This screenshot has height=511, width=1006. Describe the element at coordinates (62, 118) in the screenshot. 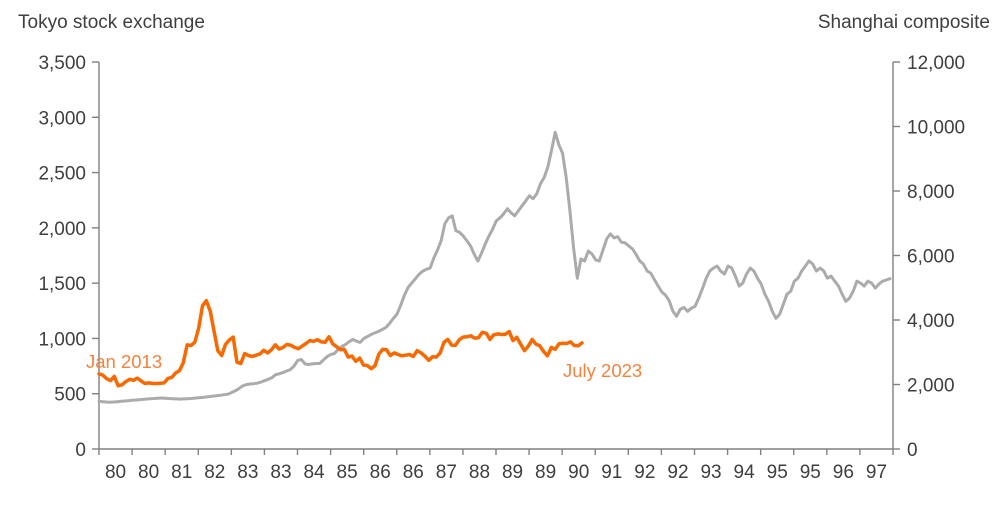

I see `left-tick-label: 3,000` at that location.